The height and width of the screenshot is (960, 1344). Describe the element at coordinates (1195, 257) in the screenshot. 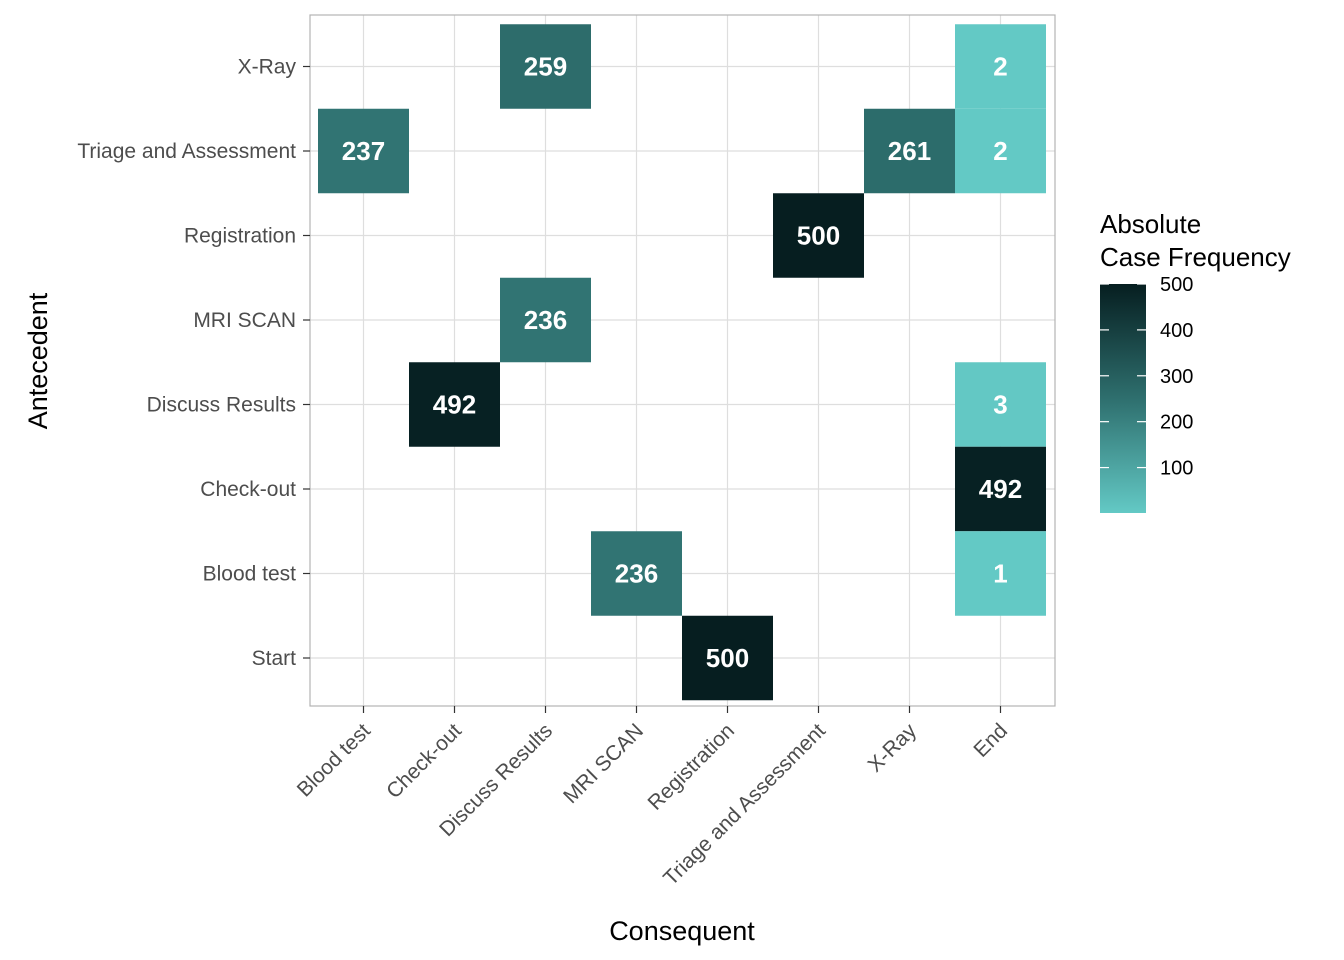

I see `legend-title-line-2: Case Frequency` at that location.